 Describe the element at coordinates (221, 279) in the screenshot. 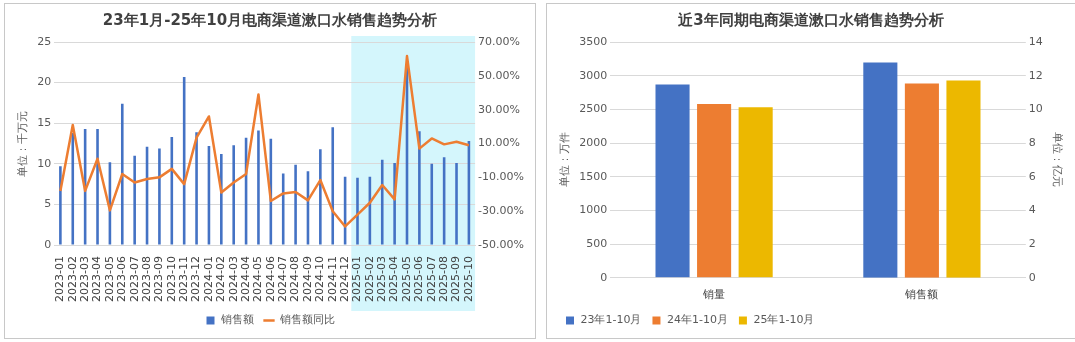

I see `x-tick-label: 2024-02` at that location.